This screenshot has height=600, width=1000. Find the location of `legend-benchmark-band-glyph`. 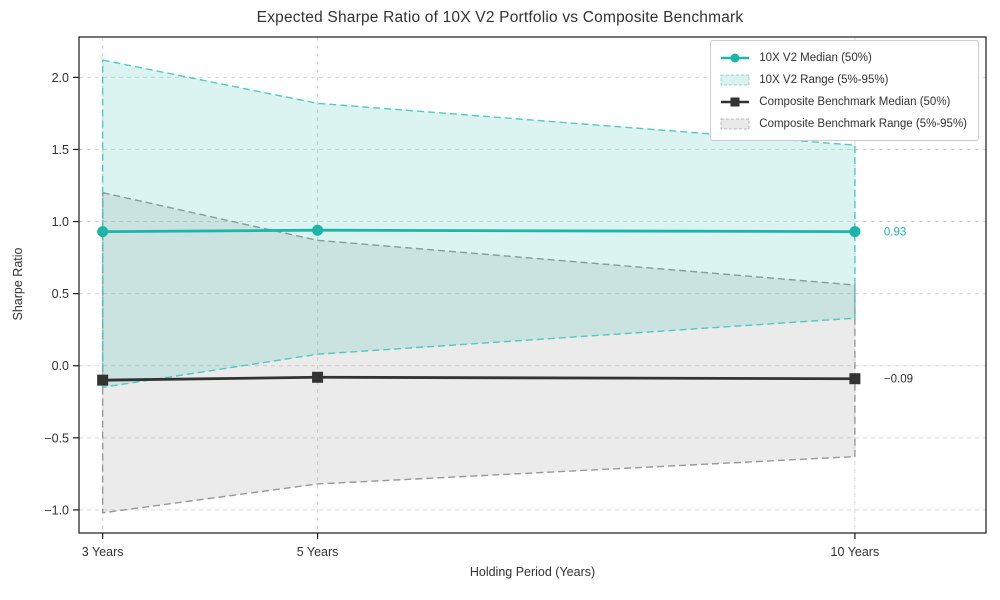

legend-benchmark-band-glyph is located at coordinates (735, 123).